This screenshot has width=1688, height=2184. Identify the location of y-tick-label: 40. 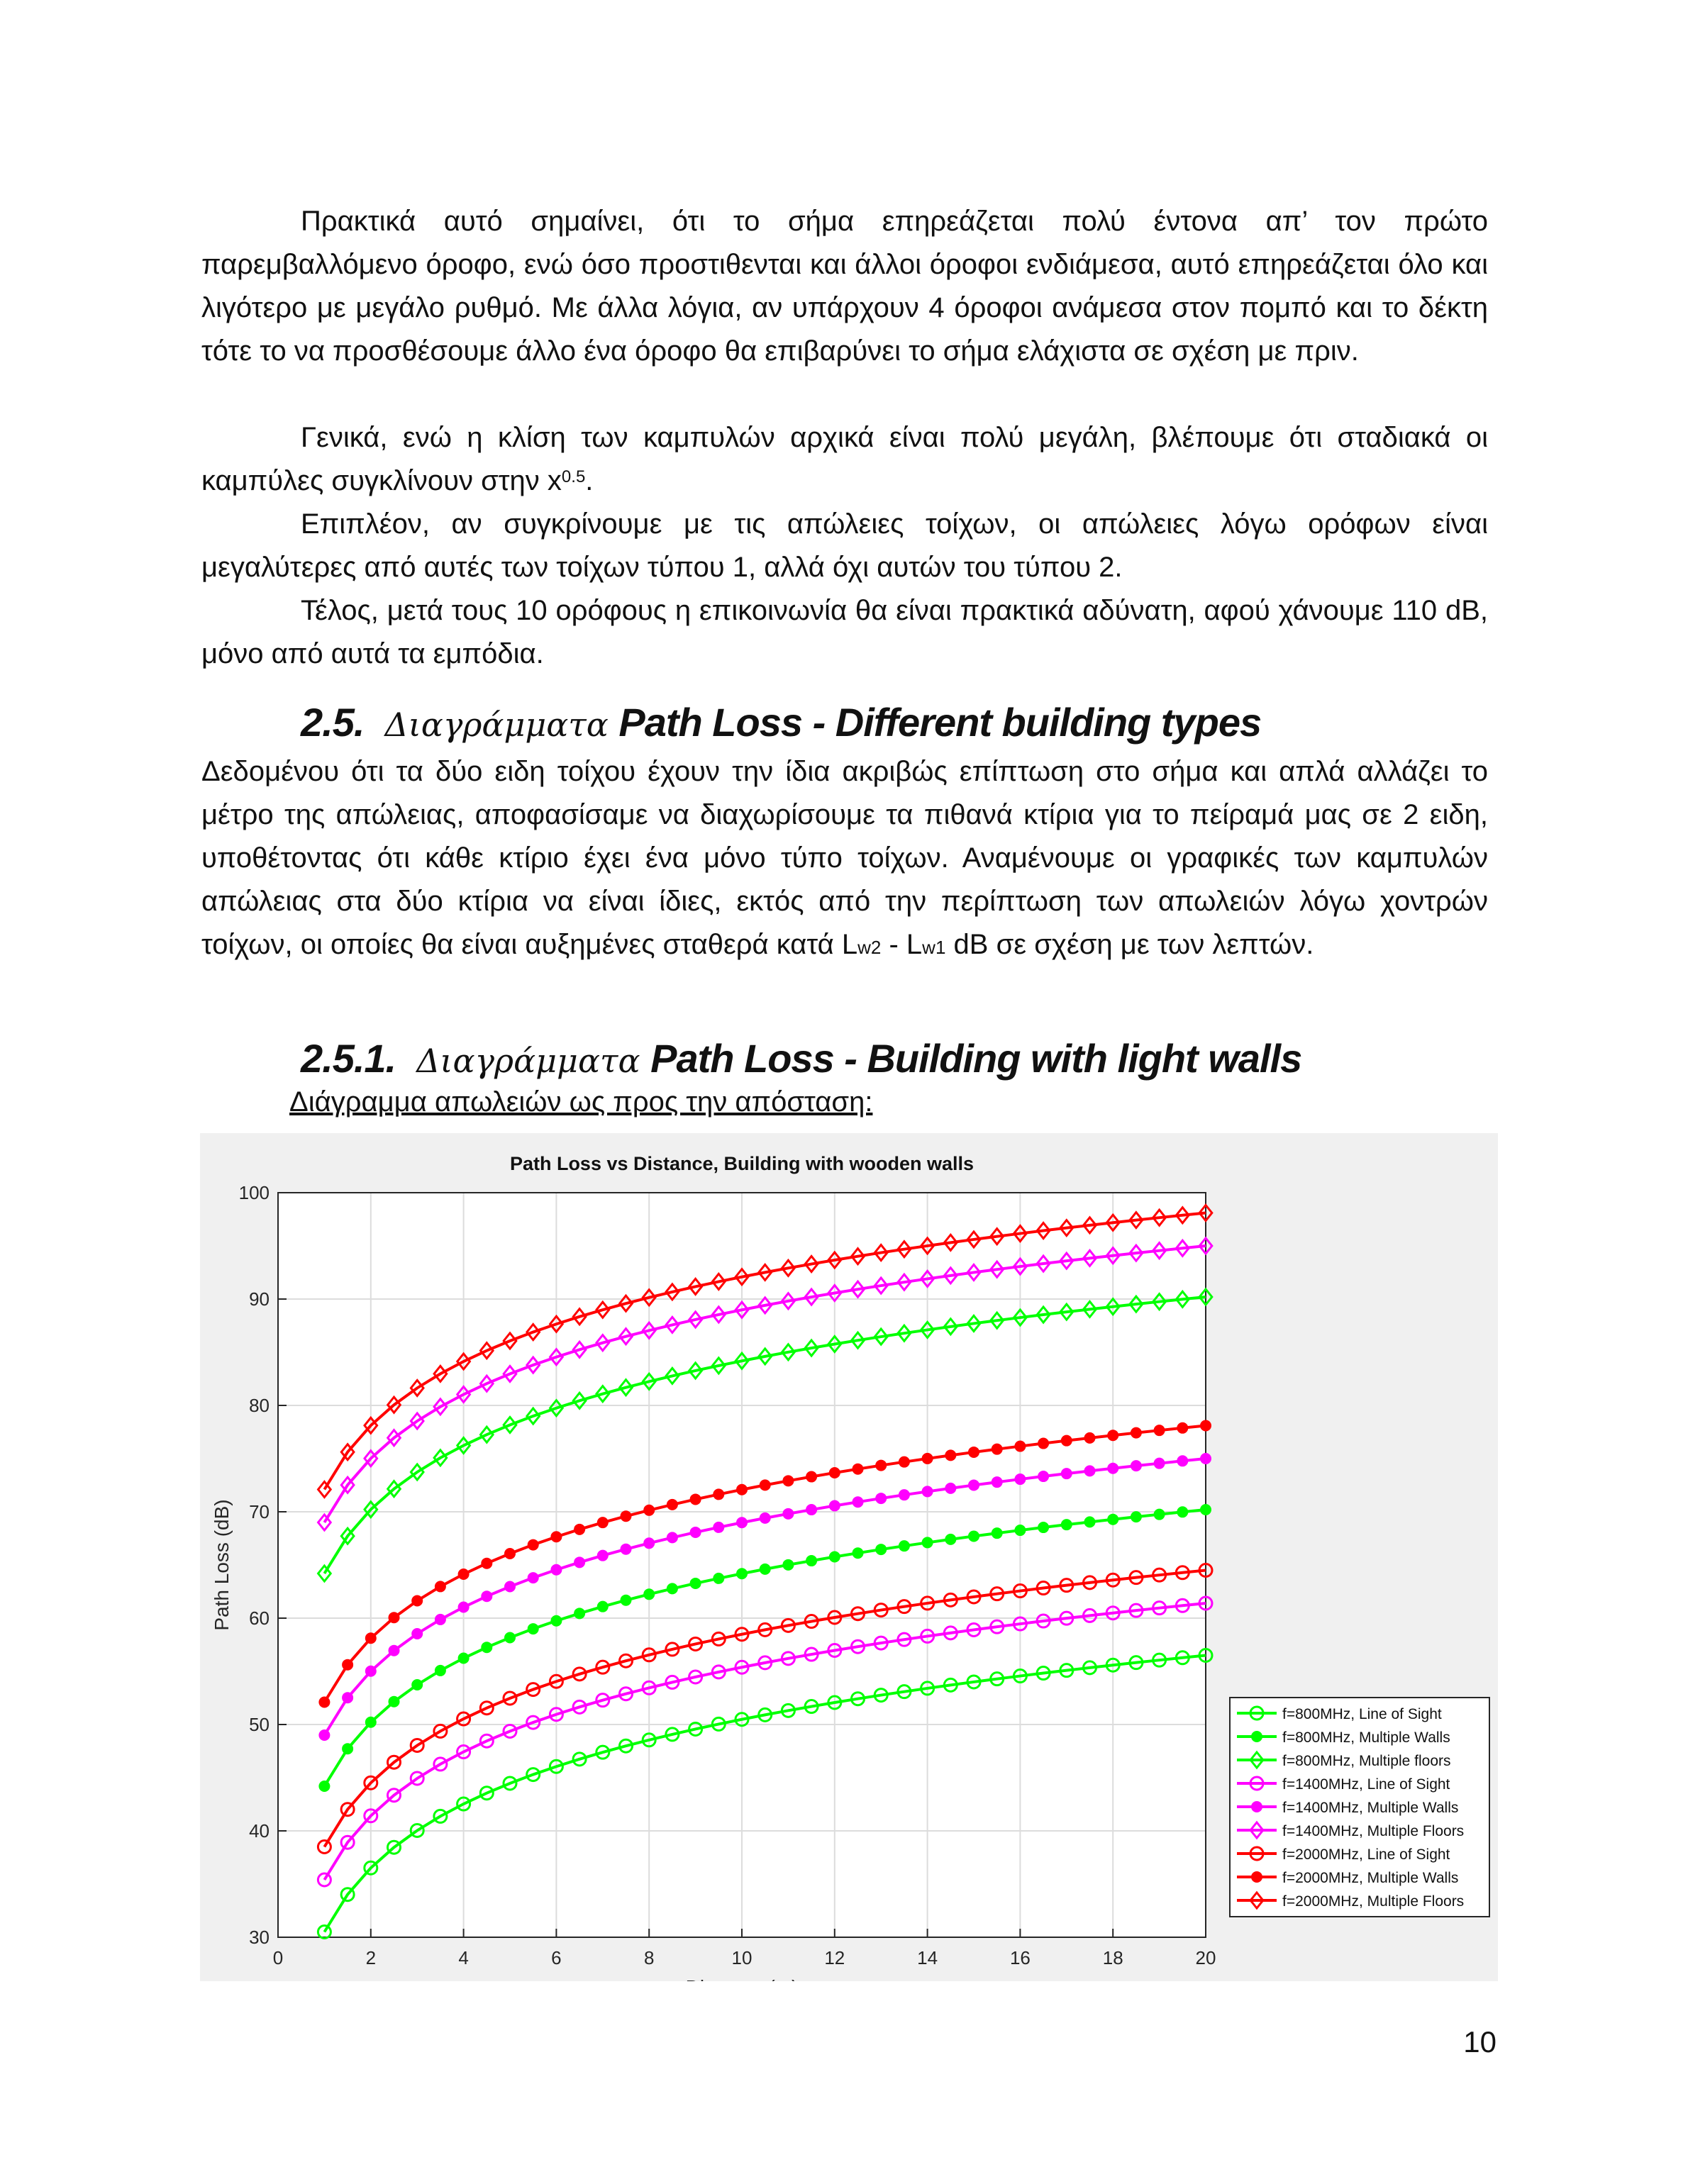
(259, 1831).